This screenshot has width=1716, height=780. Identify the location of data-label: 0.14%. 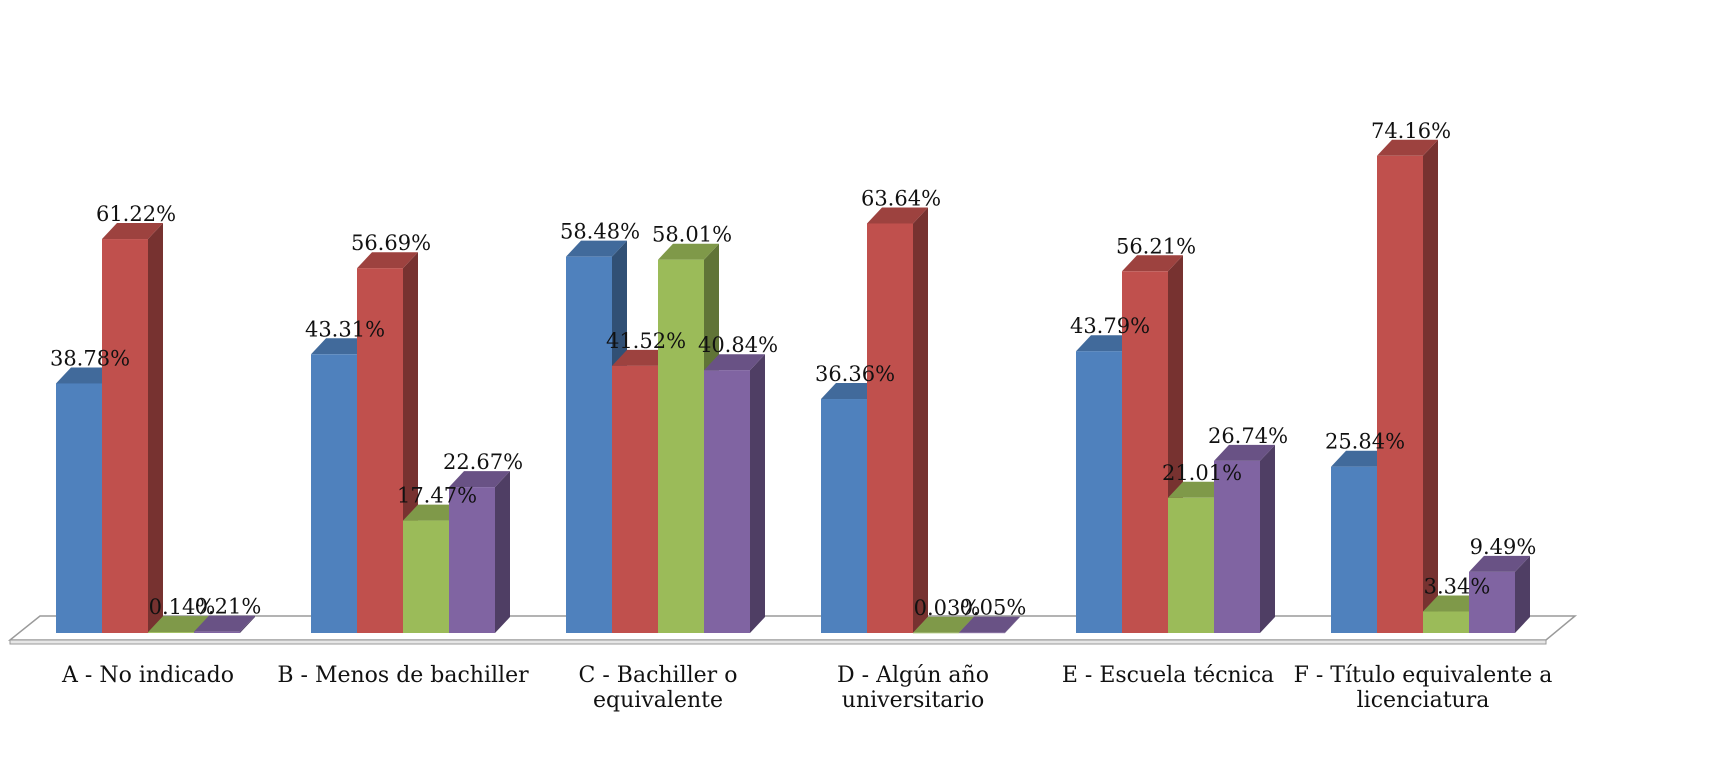
(182, 607).